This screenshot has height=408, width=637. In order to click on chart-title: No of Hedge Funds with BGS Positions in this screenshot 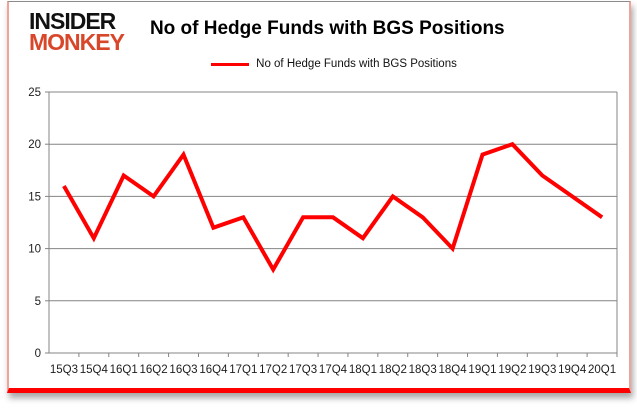, I will do `click(327, 28)`.